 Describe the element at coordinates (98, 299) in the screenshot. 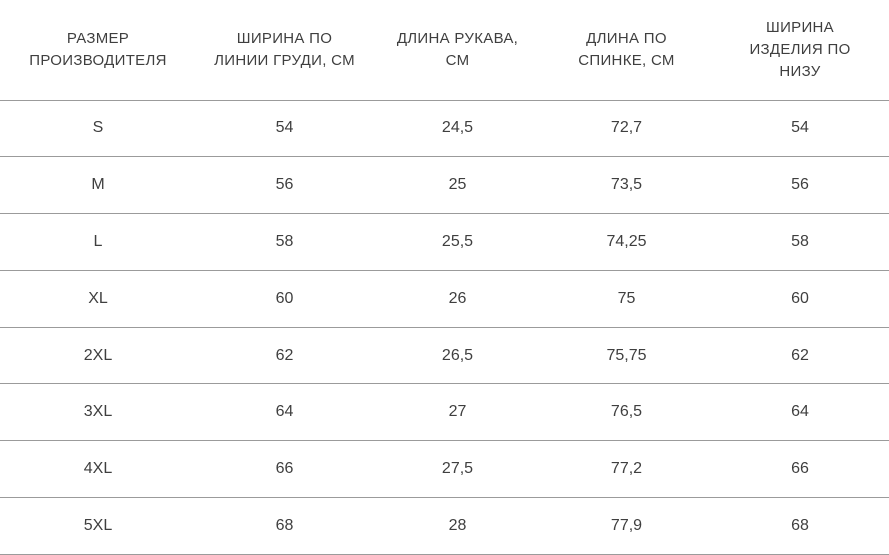

I see `size-label-cell: XL` at that location.